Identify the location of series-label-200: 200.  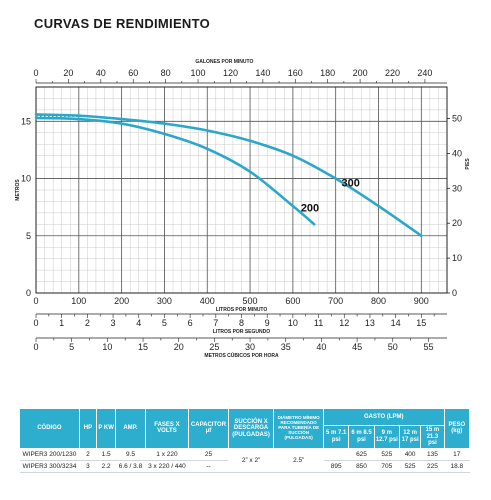
(310, 209).